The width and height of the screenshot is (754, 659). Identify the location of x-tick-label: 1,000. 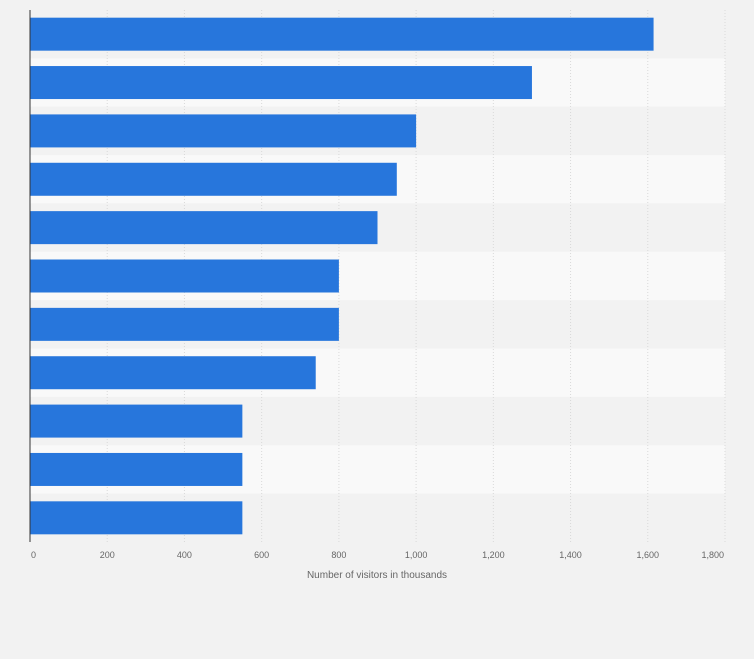
(416, 555).